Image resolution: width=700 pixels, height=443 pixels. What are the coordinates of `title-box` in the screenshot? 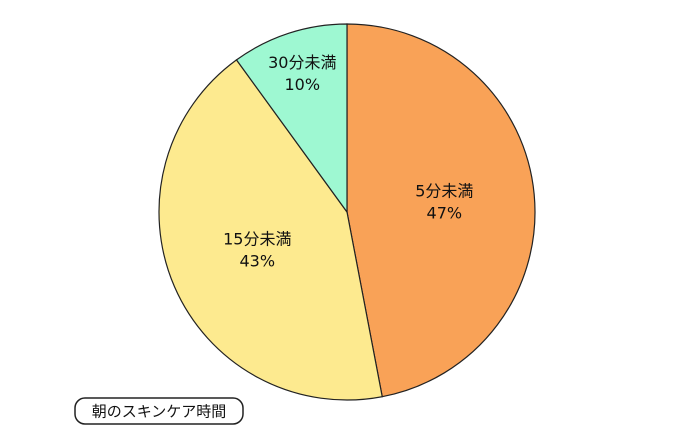 It's located at (159, 411).